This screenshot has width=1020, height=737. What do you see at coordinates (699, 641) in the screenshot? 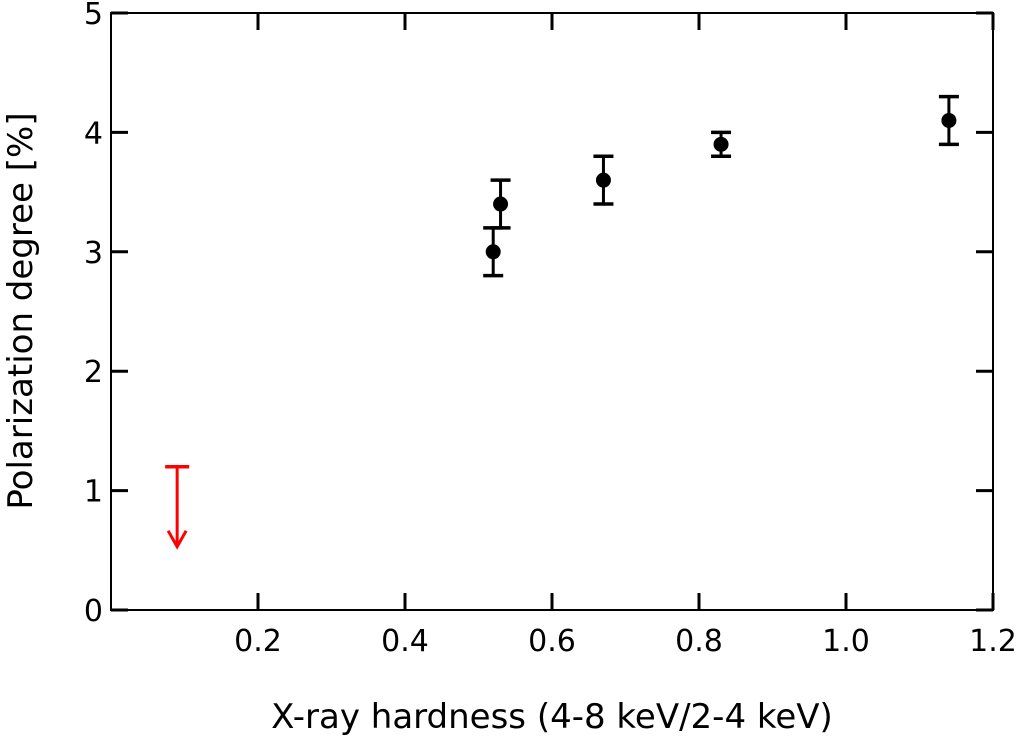
I see `x-tick-label: 0.8` at bounding box center [699, 641].